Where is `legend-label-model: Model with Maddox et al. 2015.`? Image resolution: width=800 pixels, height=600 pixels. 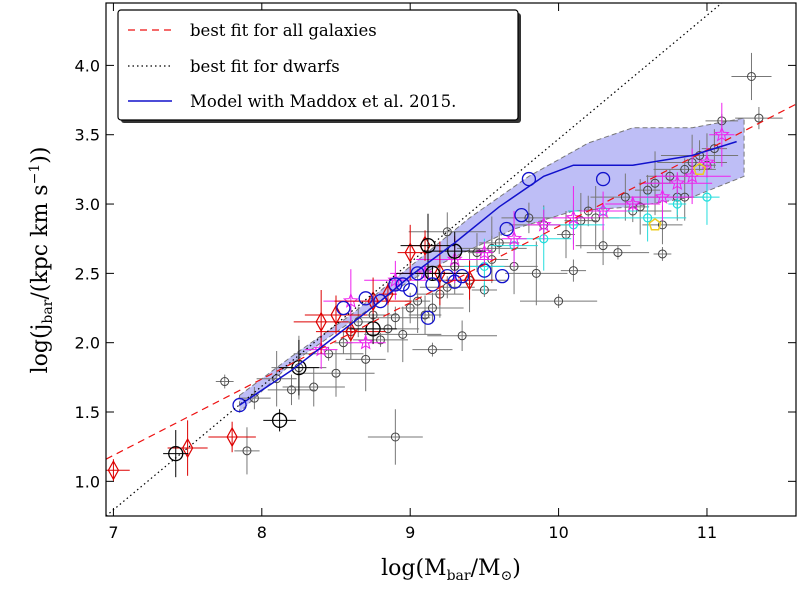 legend-label-model: Model with Maddox et al. 2015. is located at coordinates (323, 101).